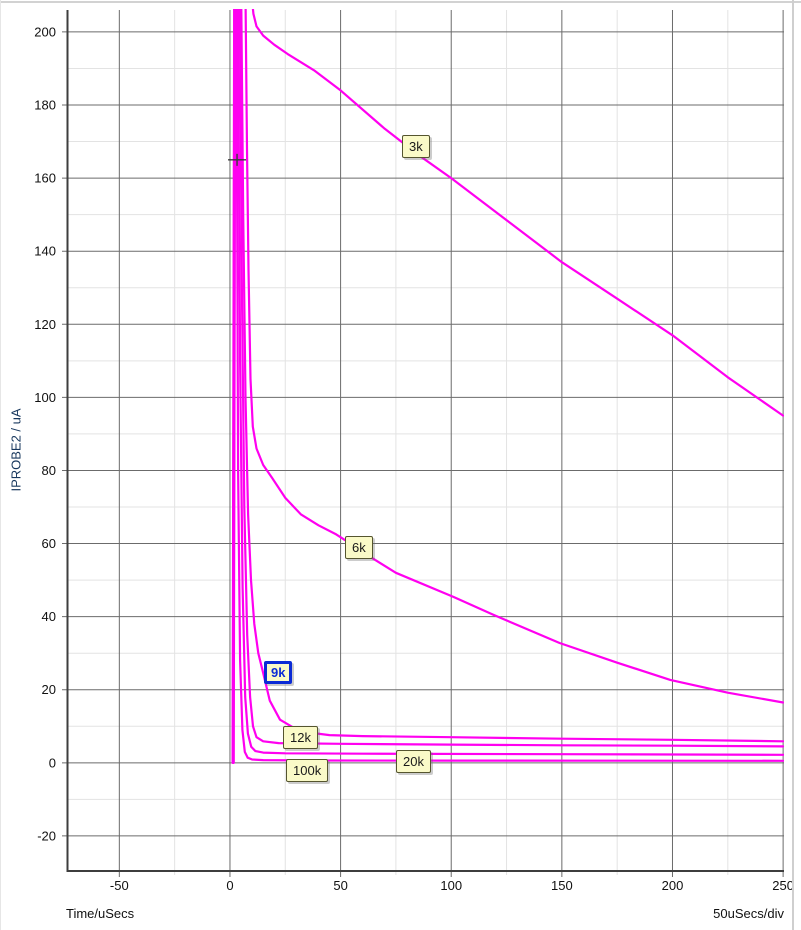 Image resolution: width=801 pixels, height=930 pixels. I want to click on curve-label-12k: 12k, so click(300, 737).